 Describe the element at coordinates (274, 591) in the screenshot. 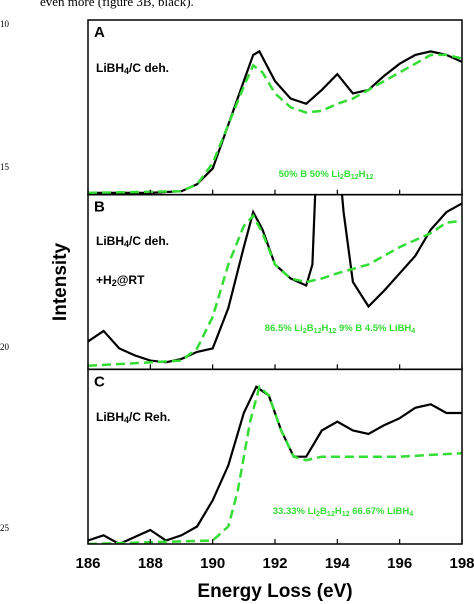

I see `x-axis-label: Energy Loss (eV)` at that location.